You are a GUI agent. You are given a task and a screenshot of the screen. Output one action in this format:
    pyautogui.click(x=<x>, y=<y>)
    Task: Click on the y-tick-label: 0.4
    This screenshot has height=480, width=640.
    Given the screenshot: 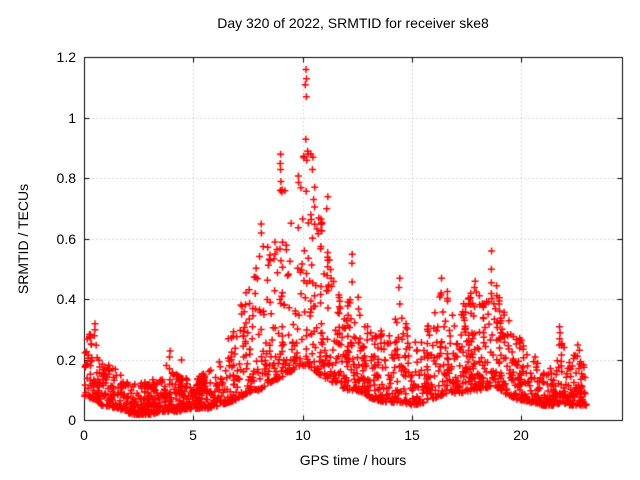 What is the action you would take?
    pyautogui.click(x=66, y=299)
    